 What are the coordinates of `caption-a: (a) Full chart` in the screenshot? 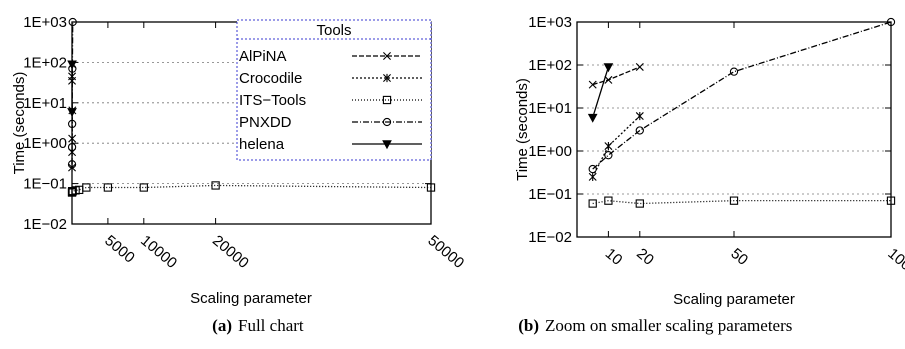 It's located at (258, 325).